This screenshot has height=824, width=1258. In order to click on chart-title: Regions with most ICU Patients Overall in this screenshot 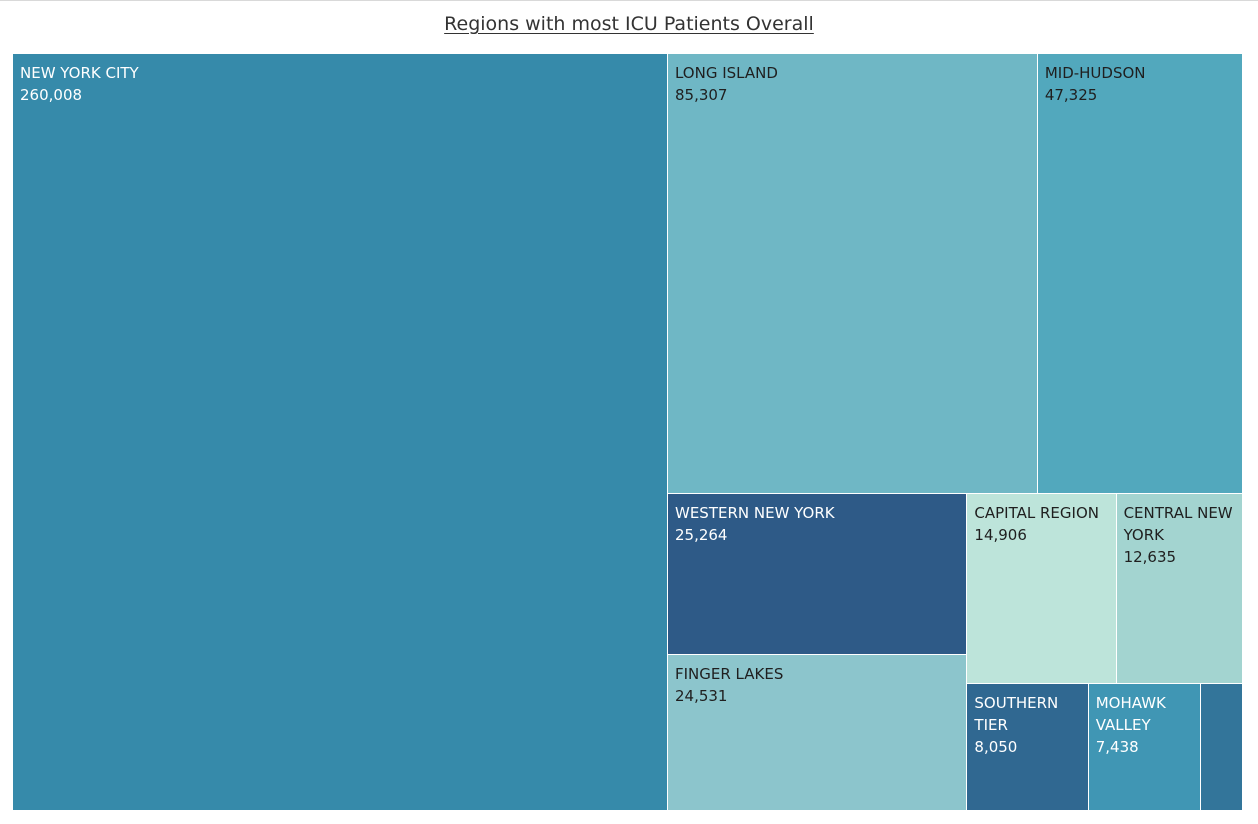, I will do `click(629, 24)`.